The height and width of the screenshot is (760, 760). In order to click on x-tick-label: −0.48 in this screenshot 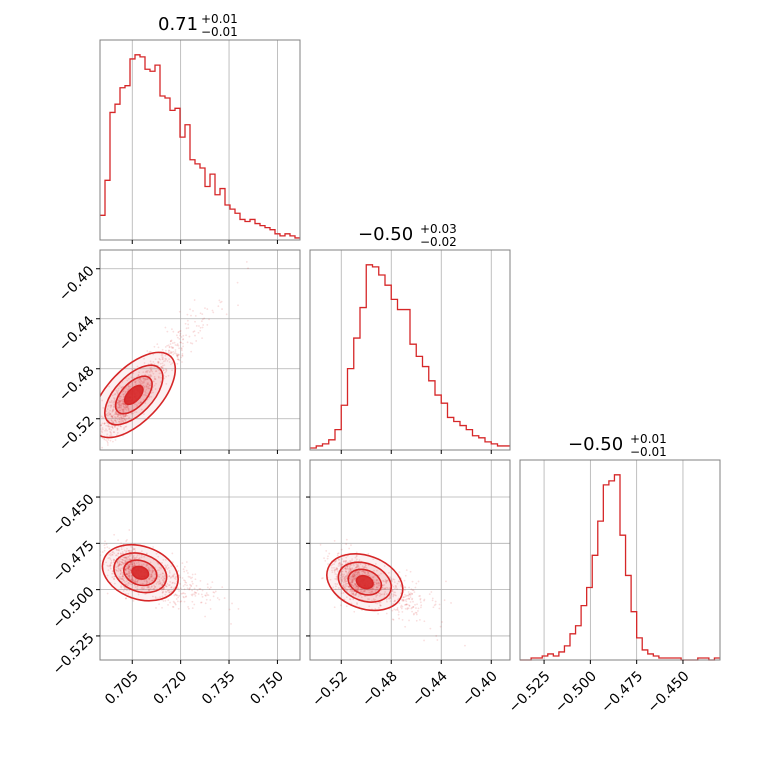, I will do `click(380, 689)`.